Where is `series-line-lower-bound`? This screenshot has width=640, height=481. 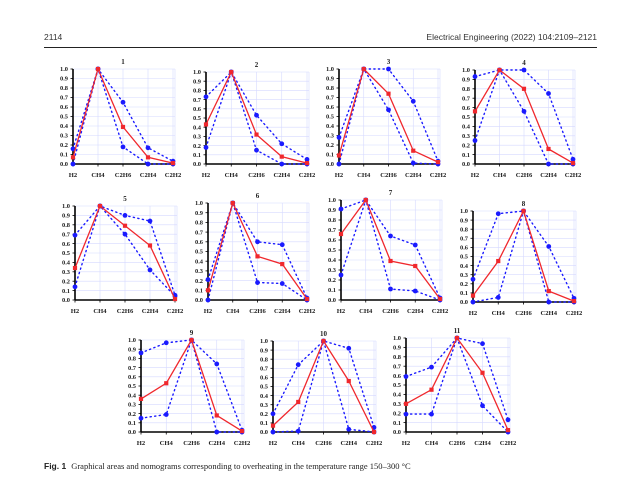 series-line-lower-bound is located at coordinates (191, 385).